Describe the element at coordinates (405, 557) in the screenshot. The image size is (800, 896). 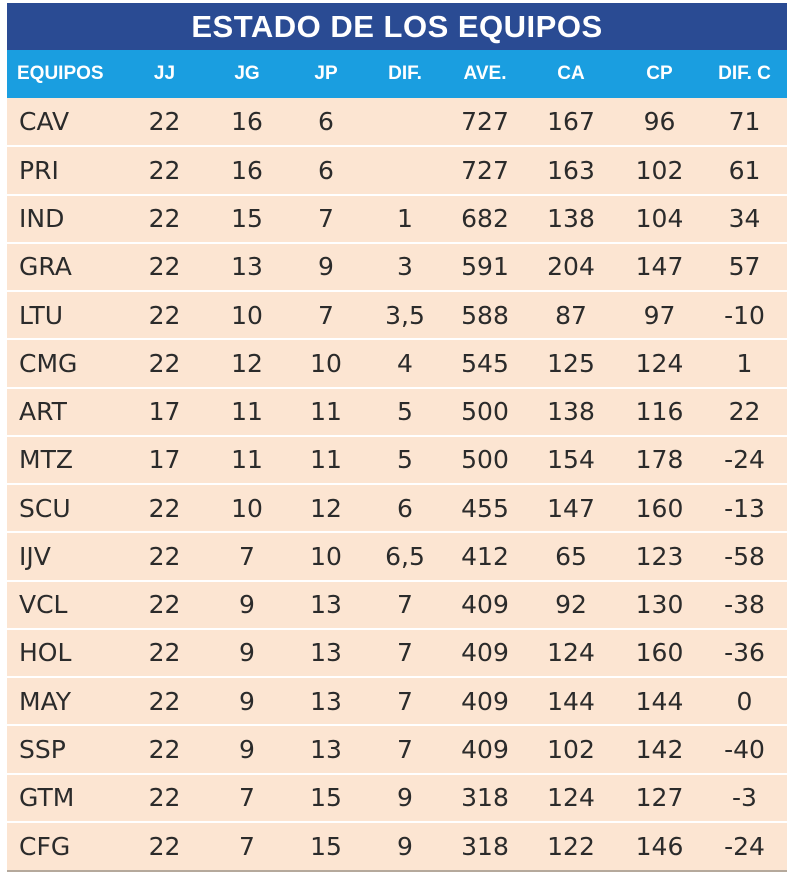
I see `cell-dif: 6,5` at that location.